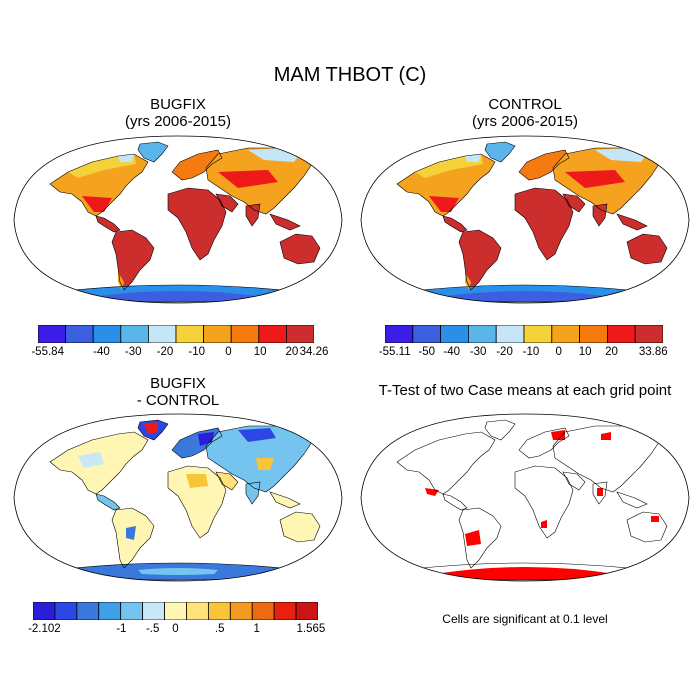  What do you see at coordinates (655, 519) in the screenshot?
I see `sig-australia` at bounding box center [655, 519].